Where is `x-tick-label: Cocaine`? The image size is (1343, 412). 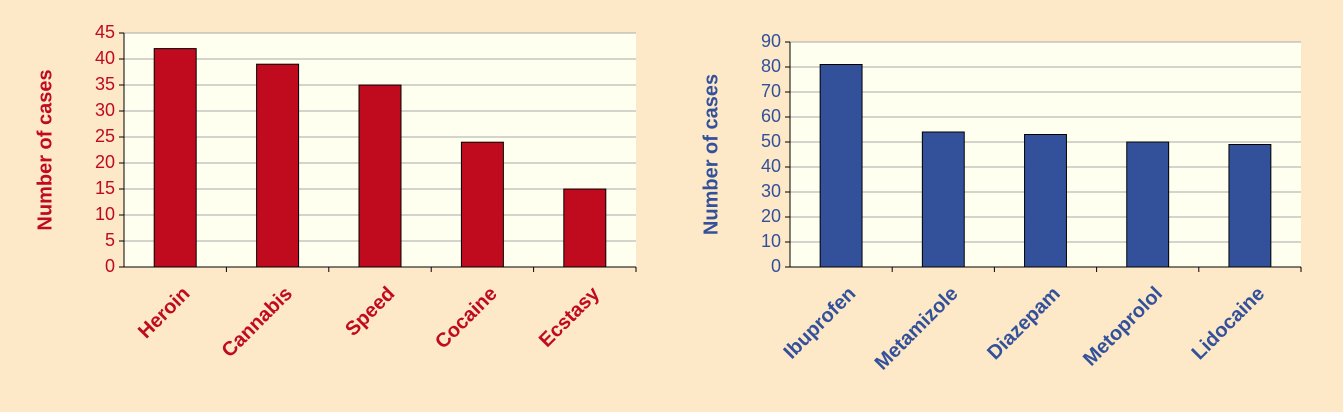
x-tick-label: Cocaine is located at coordinates (466, 318).